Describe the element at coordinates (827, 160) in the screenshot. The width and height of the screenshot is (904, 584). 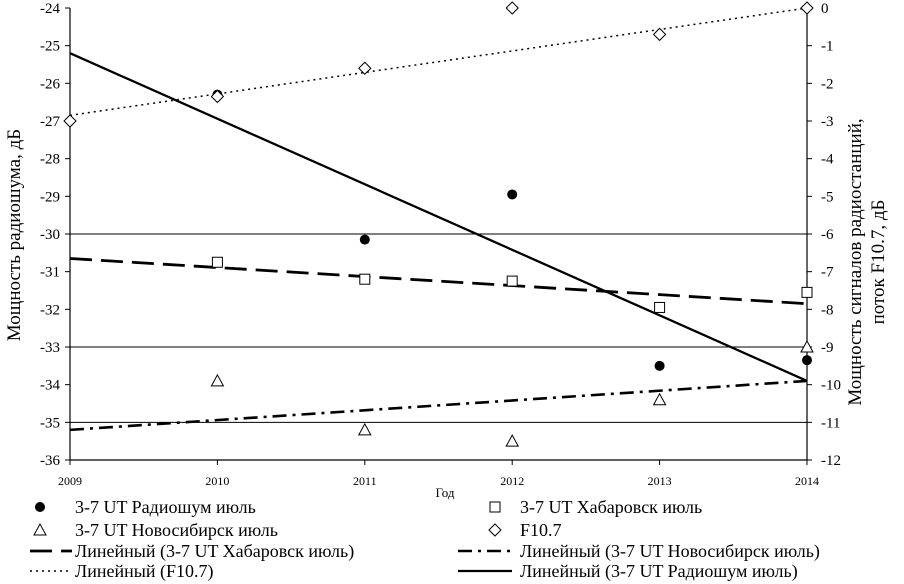
I see `right-tick-label: -4` at that location.